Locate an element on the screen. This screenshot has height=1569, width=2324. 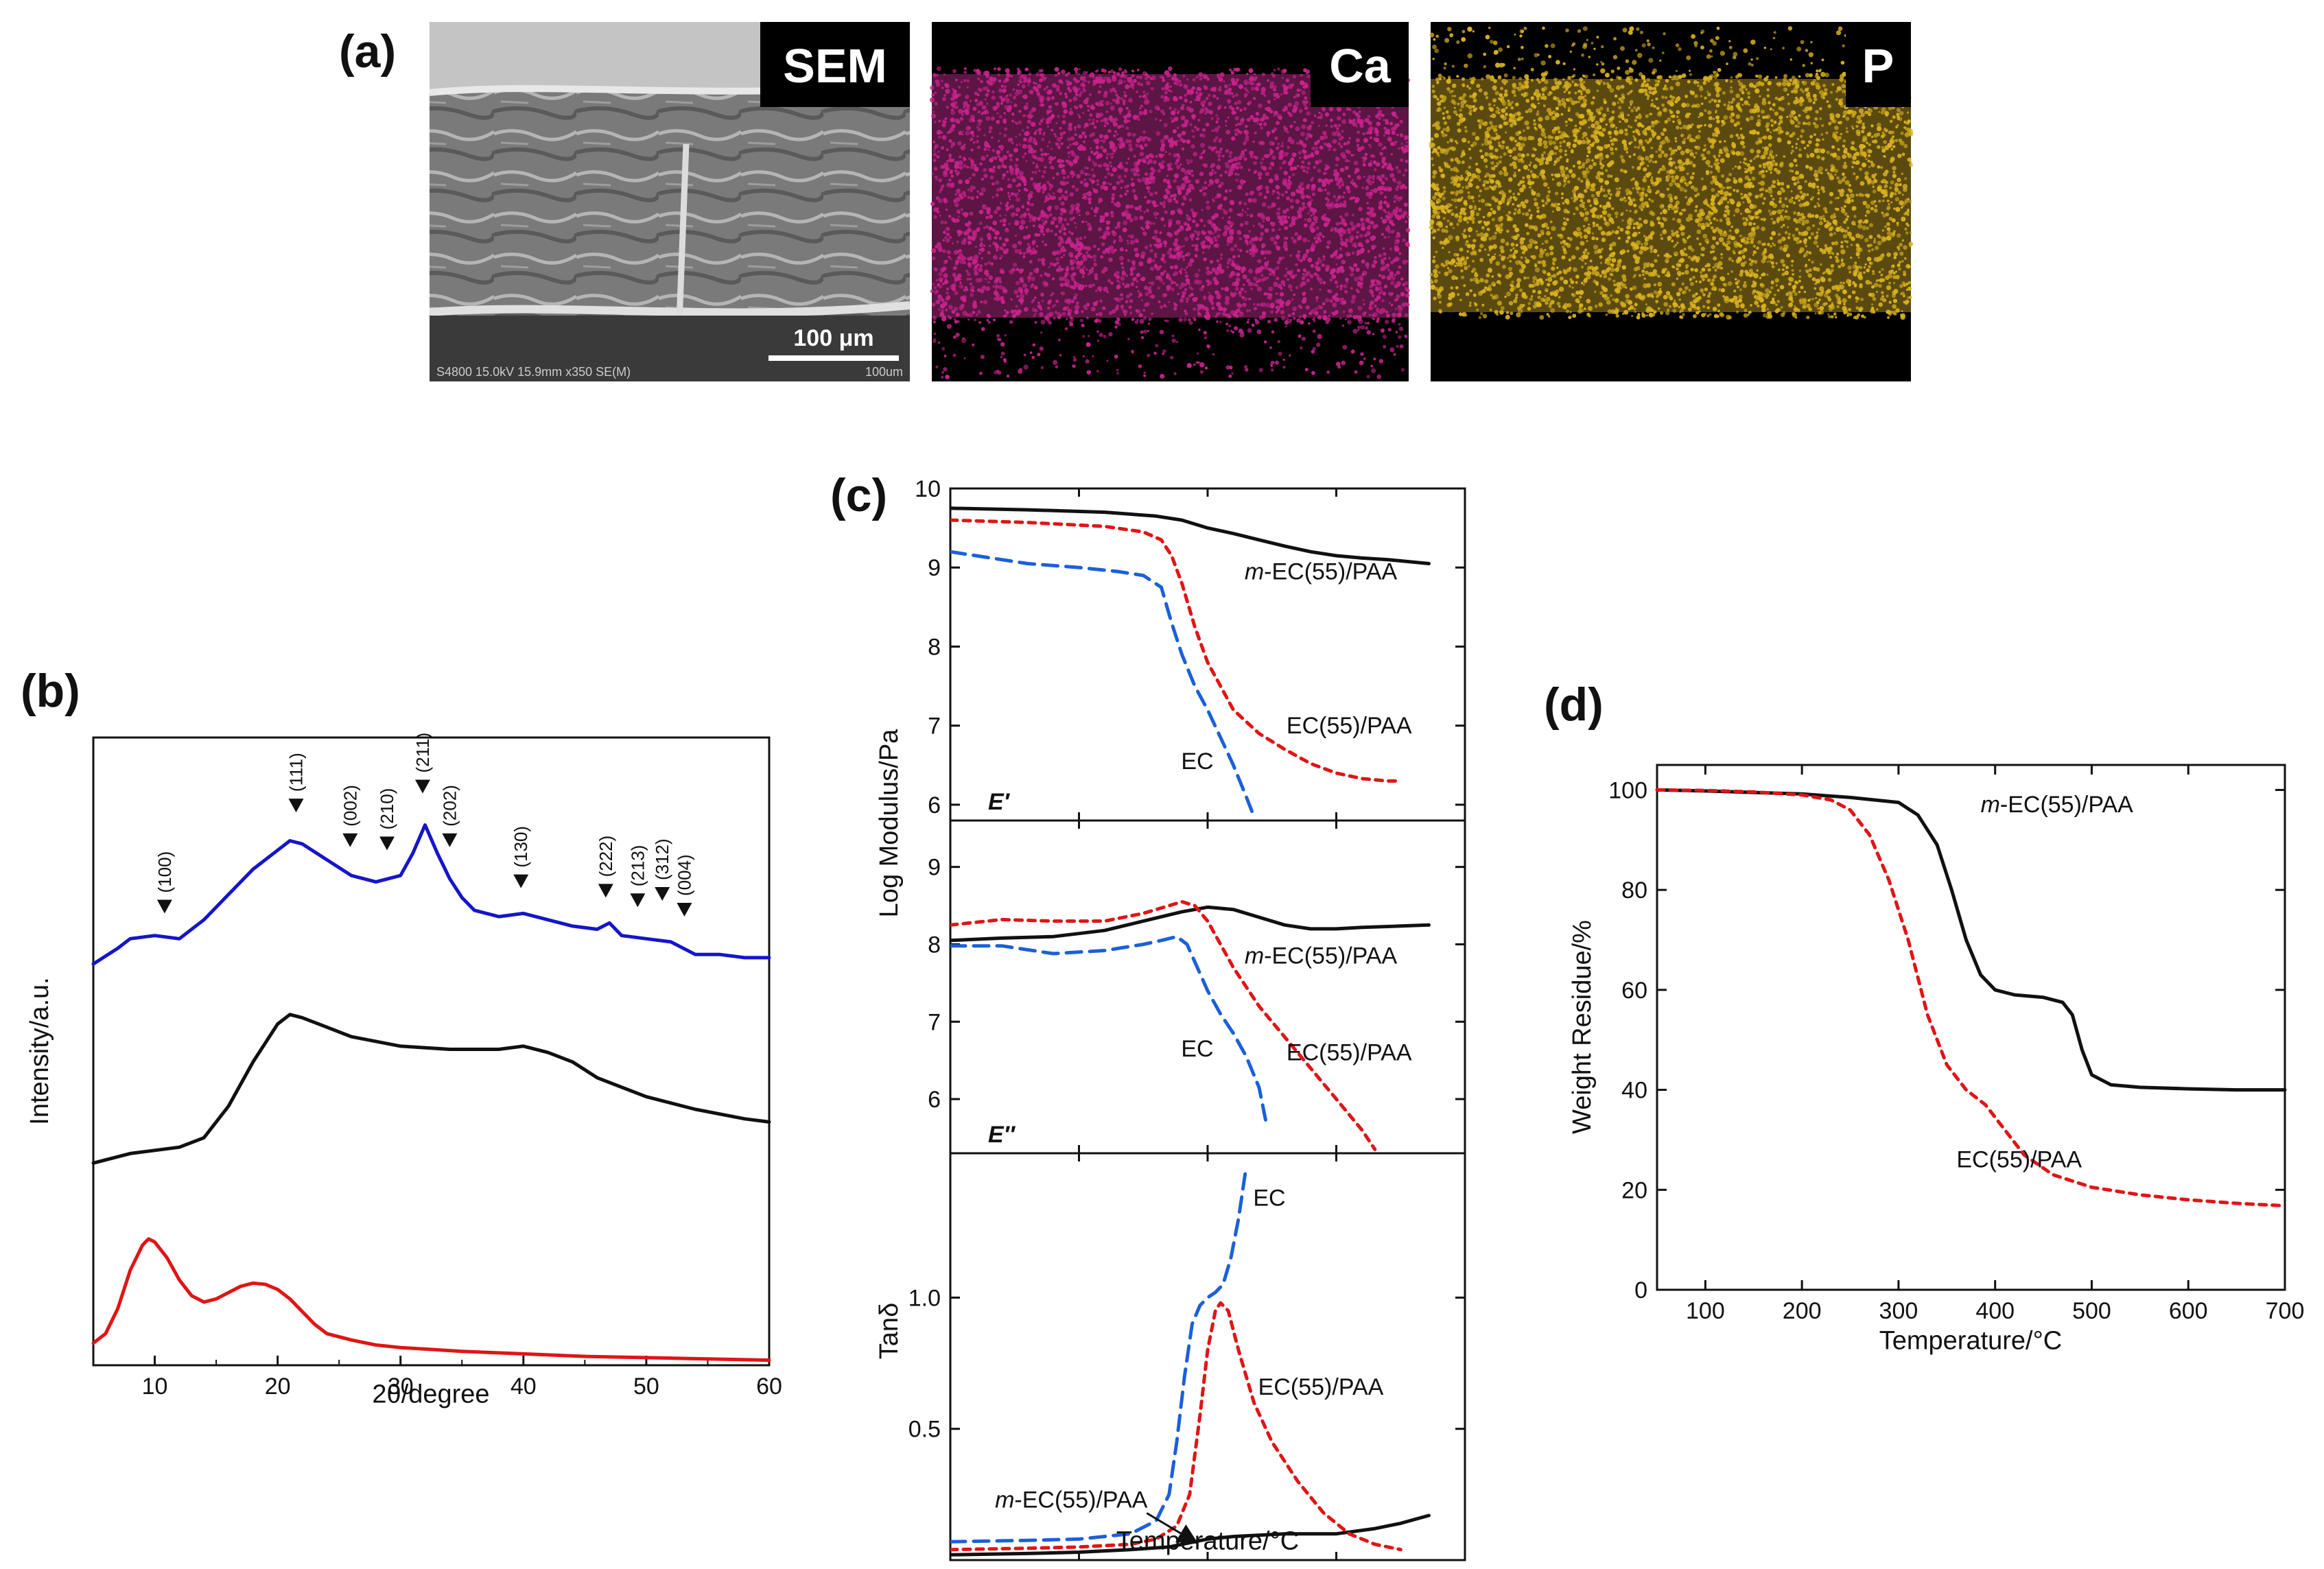
sem-label: SEM is located at coordinates (835, 66).